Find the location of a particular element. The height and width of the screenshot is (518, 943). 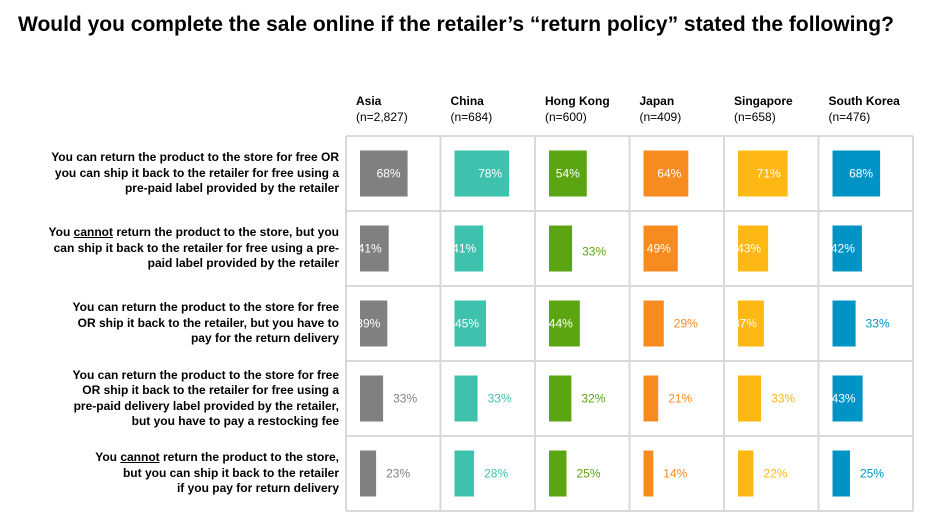

column-header: Singapore (n=658) is located at coordinates (780, 109).